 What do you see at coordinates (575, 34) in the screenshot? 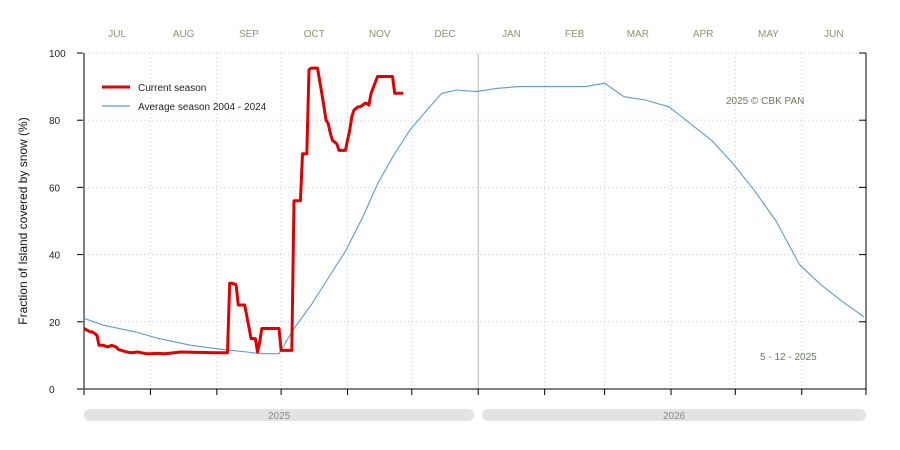
I see `month-label: FEB` at bounding box center [575, 34].